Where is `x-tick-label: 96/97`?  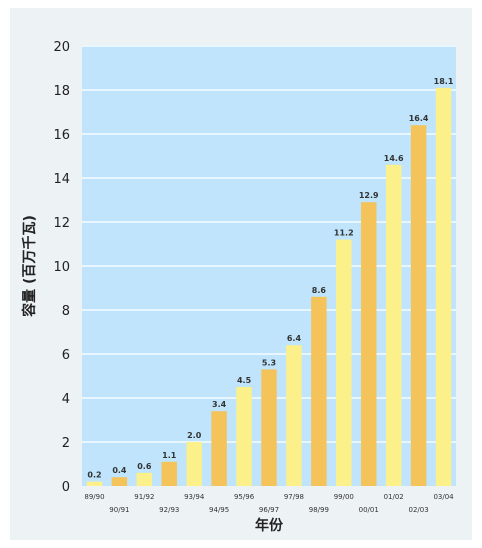
x-tick-label: 96/97 is located at coordinates (269, 510).